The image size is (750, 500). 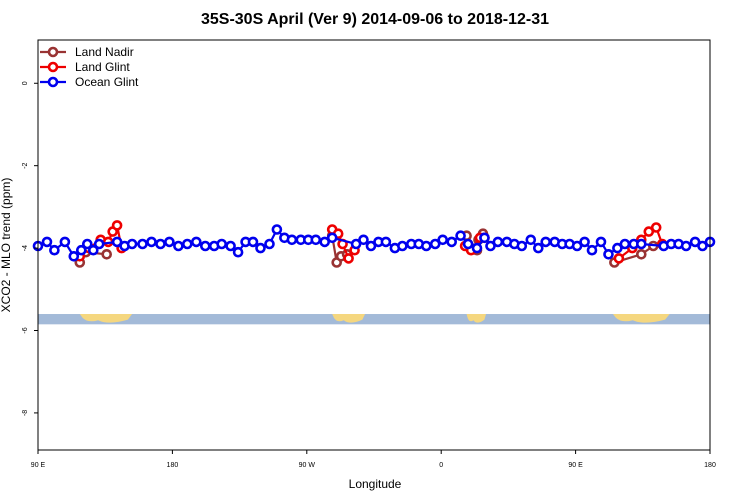 I want to click on series-ocean-glint, so click(x=374, y=243).